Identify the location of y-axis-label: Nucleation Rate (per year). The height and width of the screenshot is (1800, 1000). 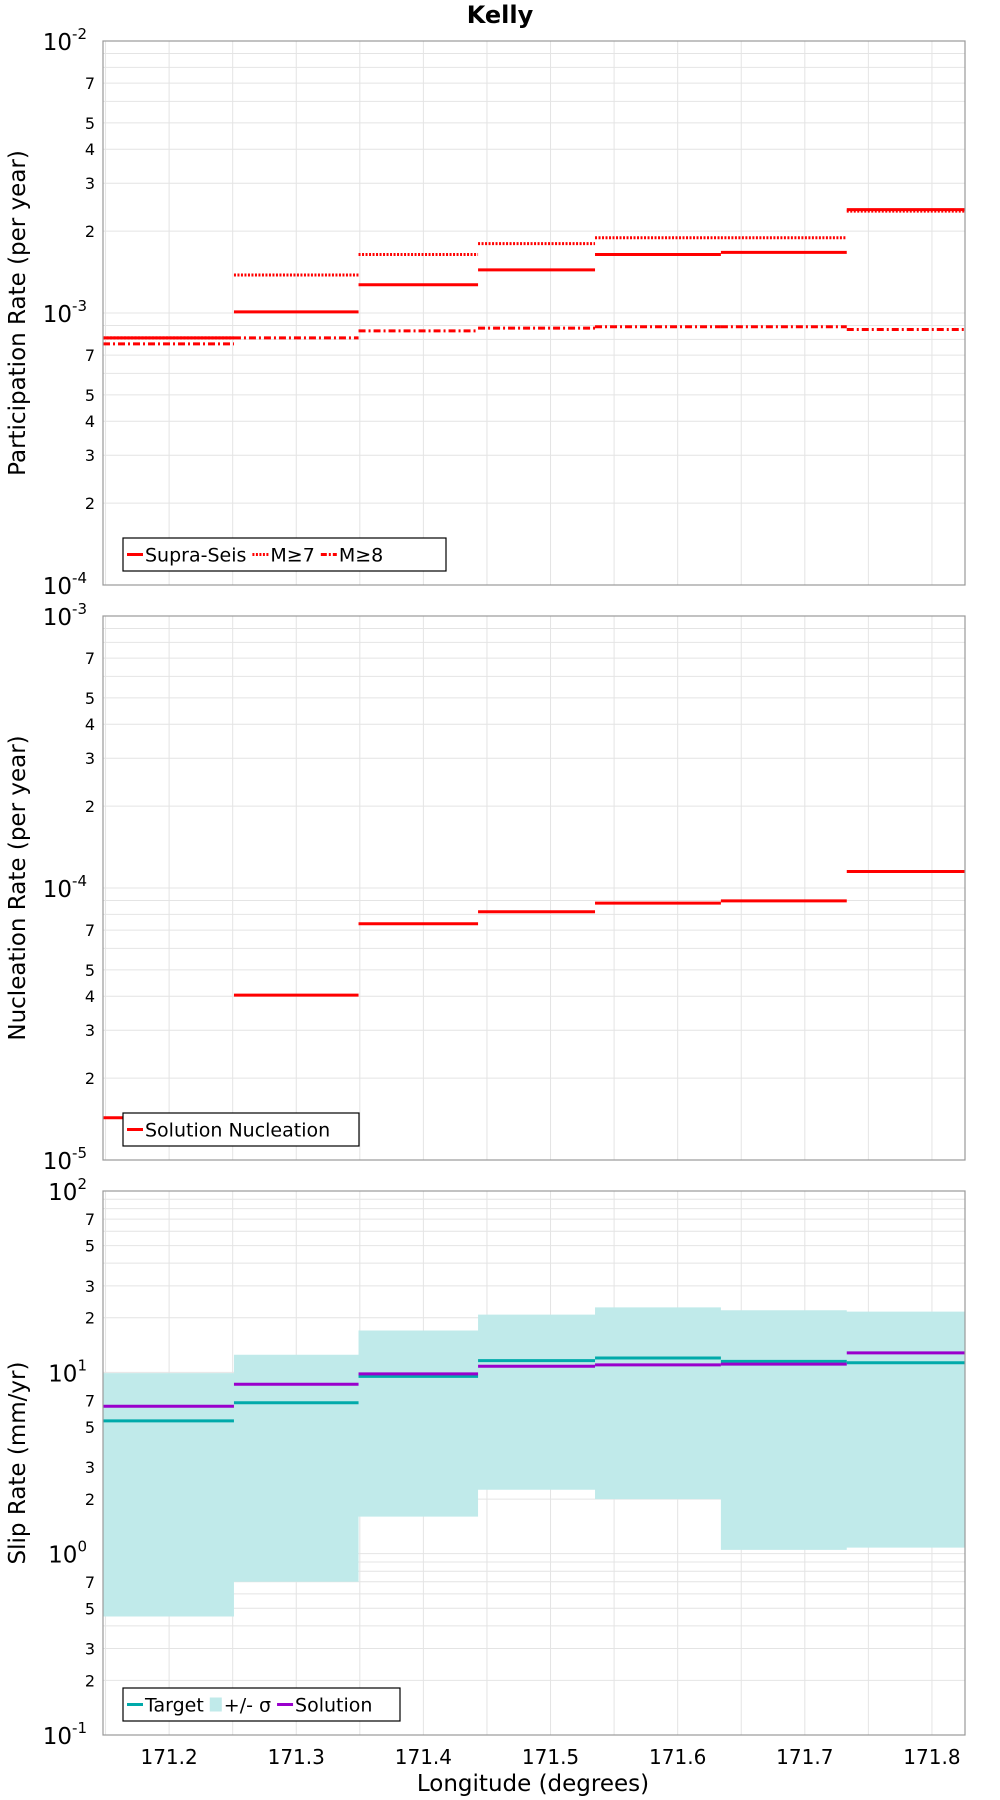
(18, 887).